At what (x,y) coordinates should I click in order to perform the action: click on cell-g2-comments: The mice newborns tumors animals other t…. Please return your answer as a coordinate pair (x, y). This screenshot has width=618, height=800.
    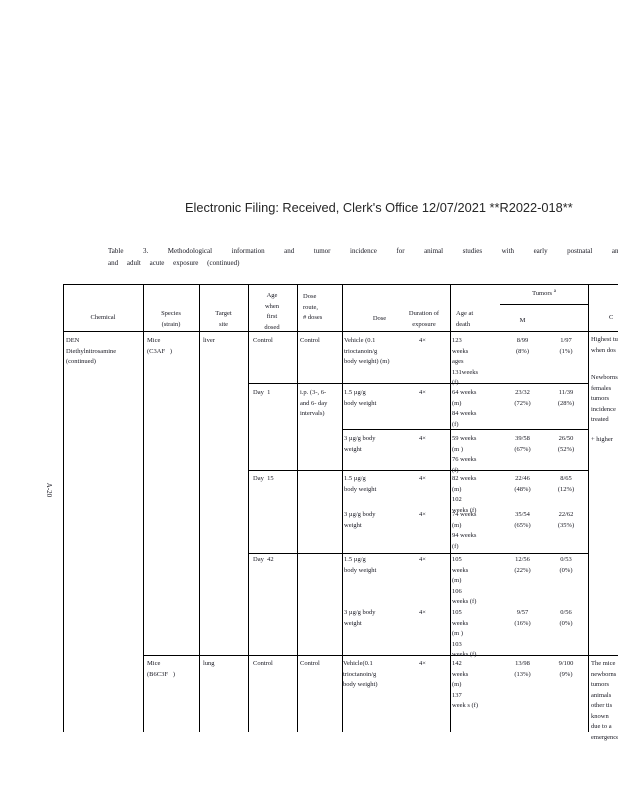
    Looking at the image, I should click on (604, 700).